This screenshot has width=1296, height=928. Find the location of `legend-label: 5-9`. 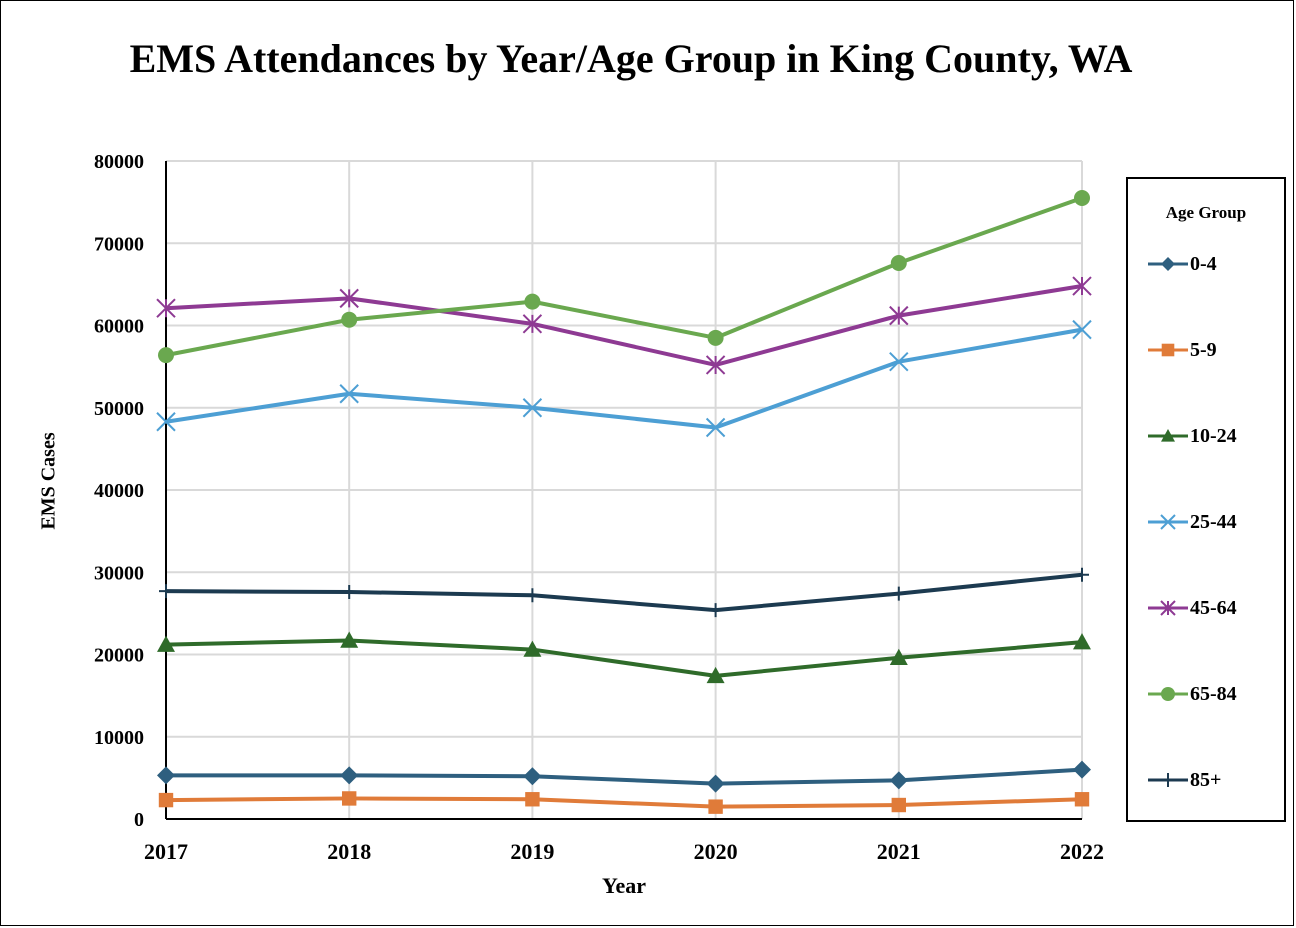

legend-label: 5-9 is located at coordinates (1203, 349).